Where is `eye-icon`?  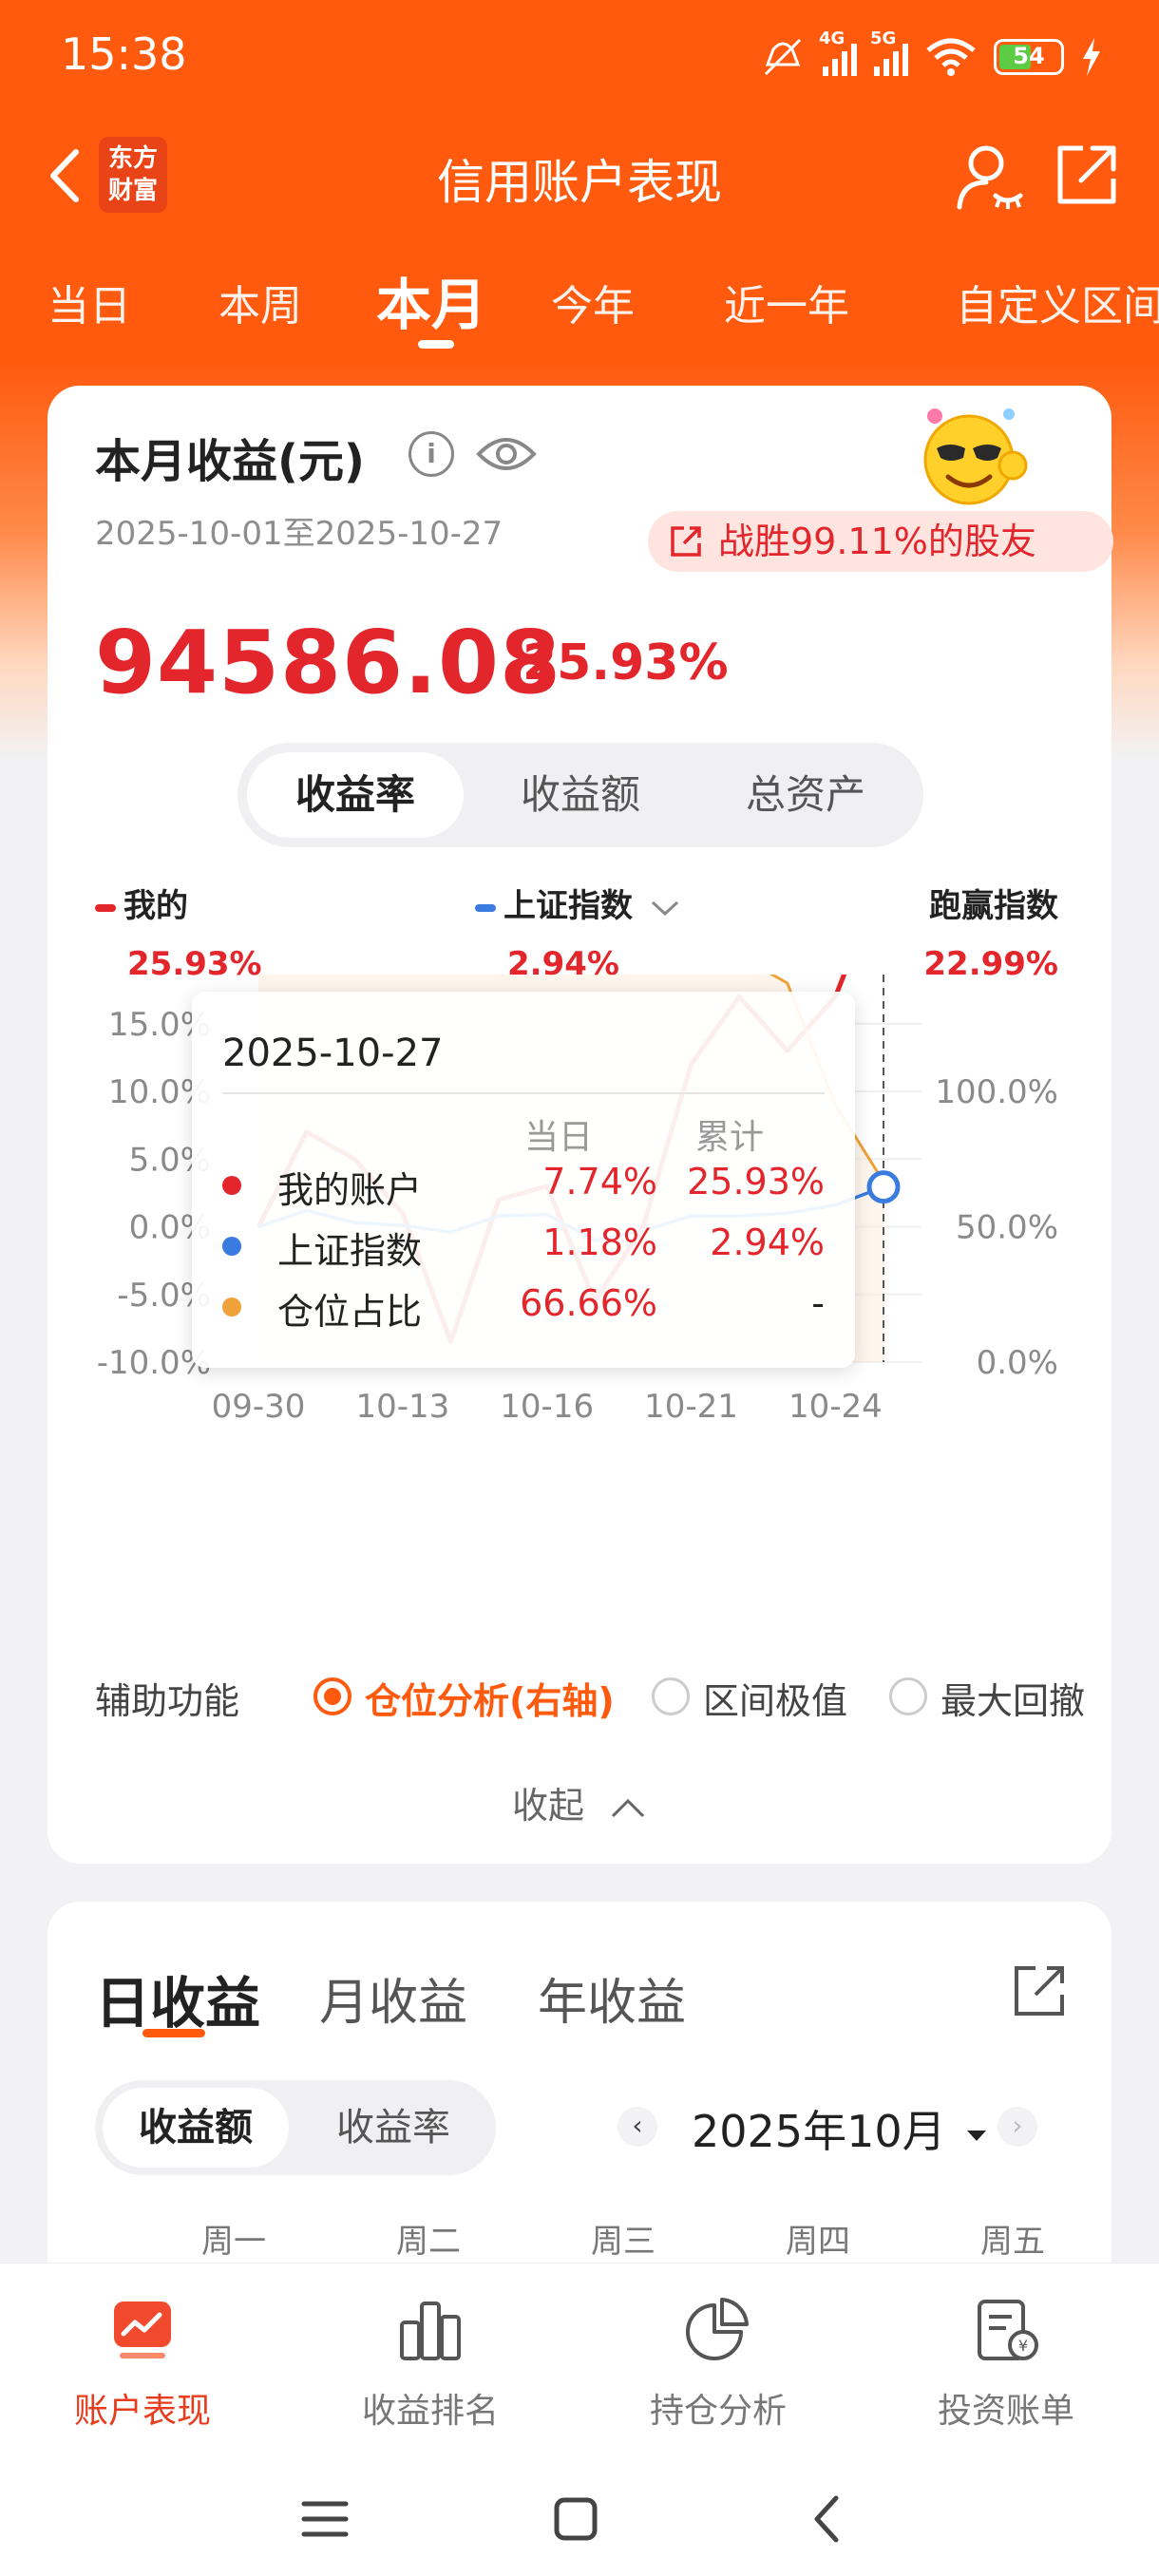 eye-icon is located at coordinates (506, 454).